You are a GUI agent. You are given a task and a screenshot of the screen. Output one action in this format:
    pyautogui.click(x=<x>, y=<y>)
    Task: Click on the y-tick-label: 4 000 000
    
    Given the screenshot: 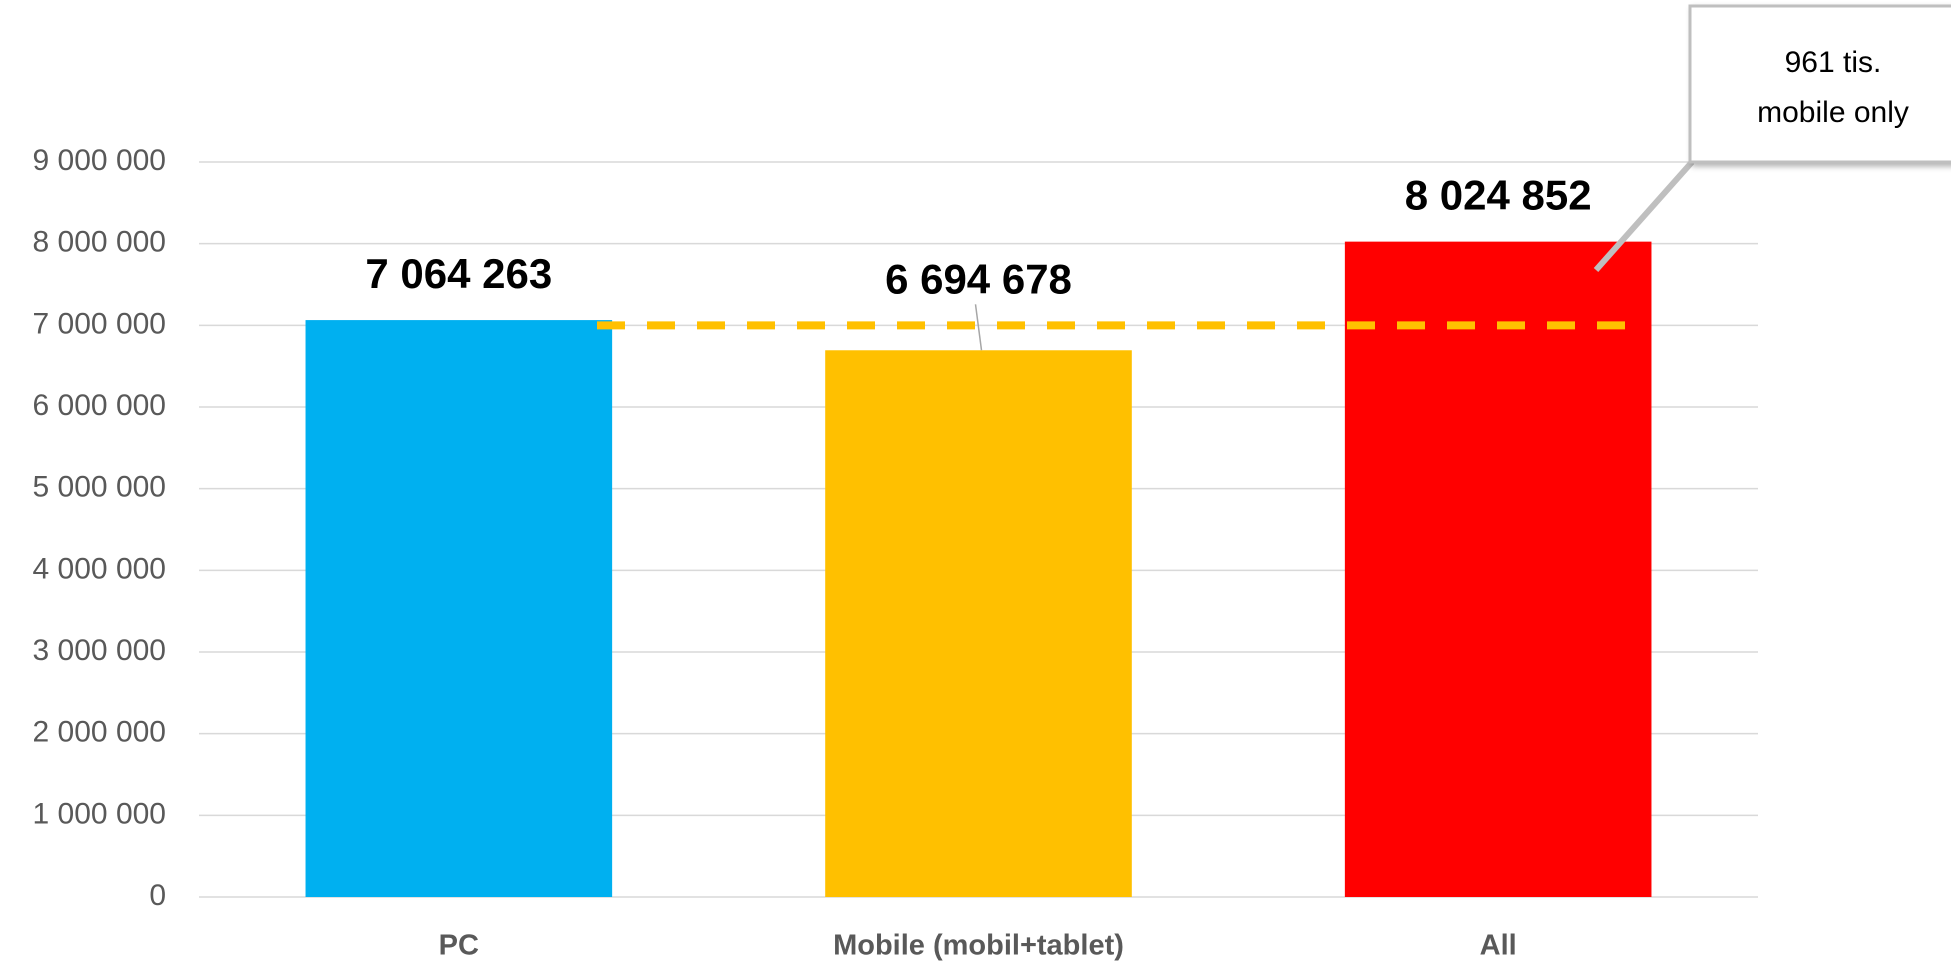 What is the action you would take?
    pyautogui.click(x=99, y=568)
    